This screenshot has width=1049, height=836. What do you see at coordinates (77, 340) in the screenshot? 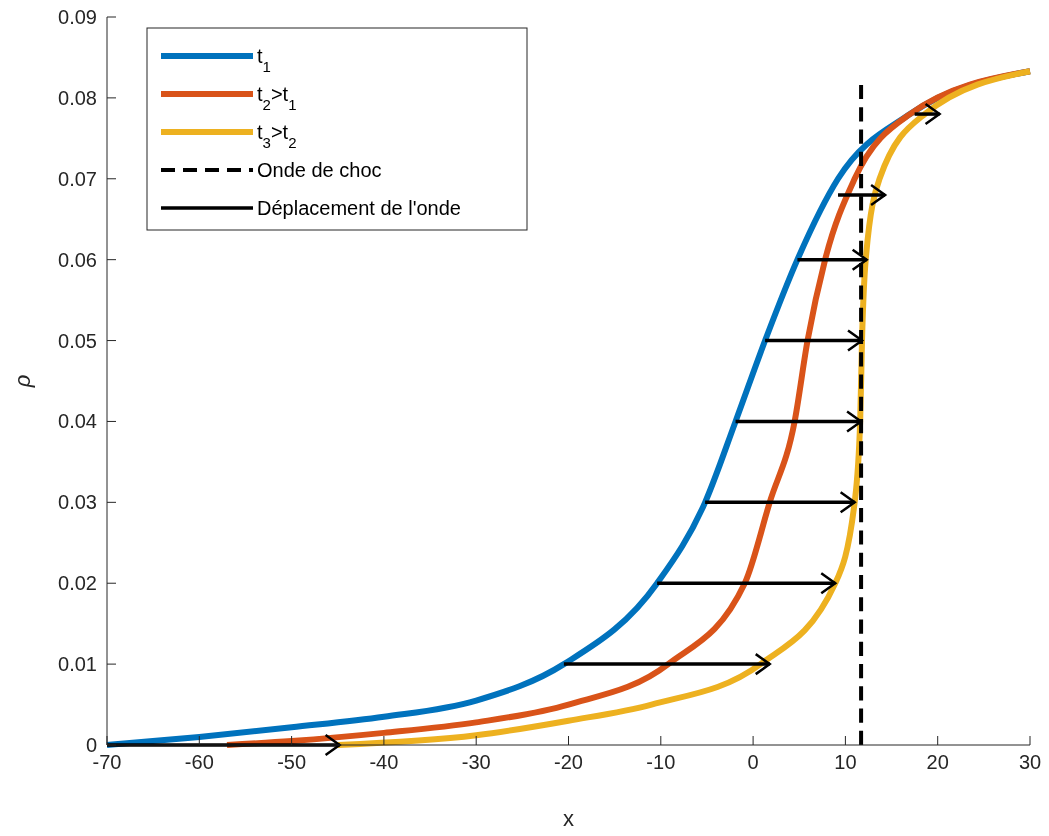
I see `y-tick-label: 0.05` at bounding box center [77, 340].